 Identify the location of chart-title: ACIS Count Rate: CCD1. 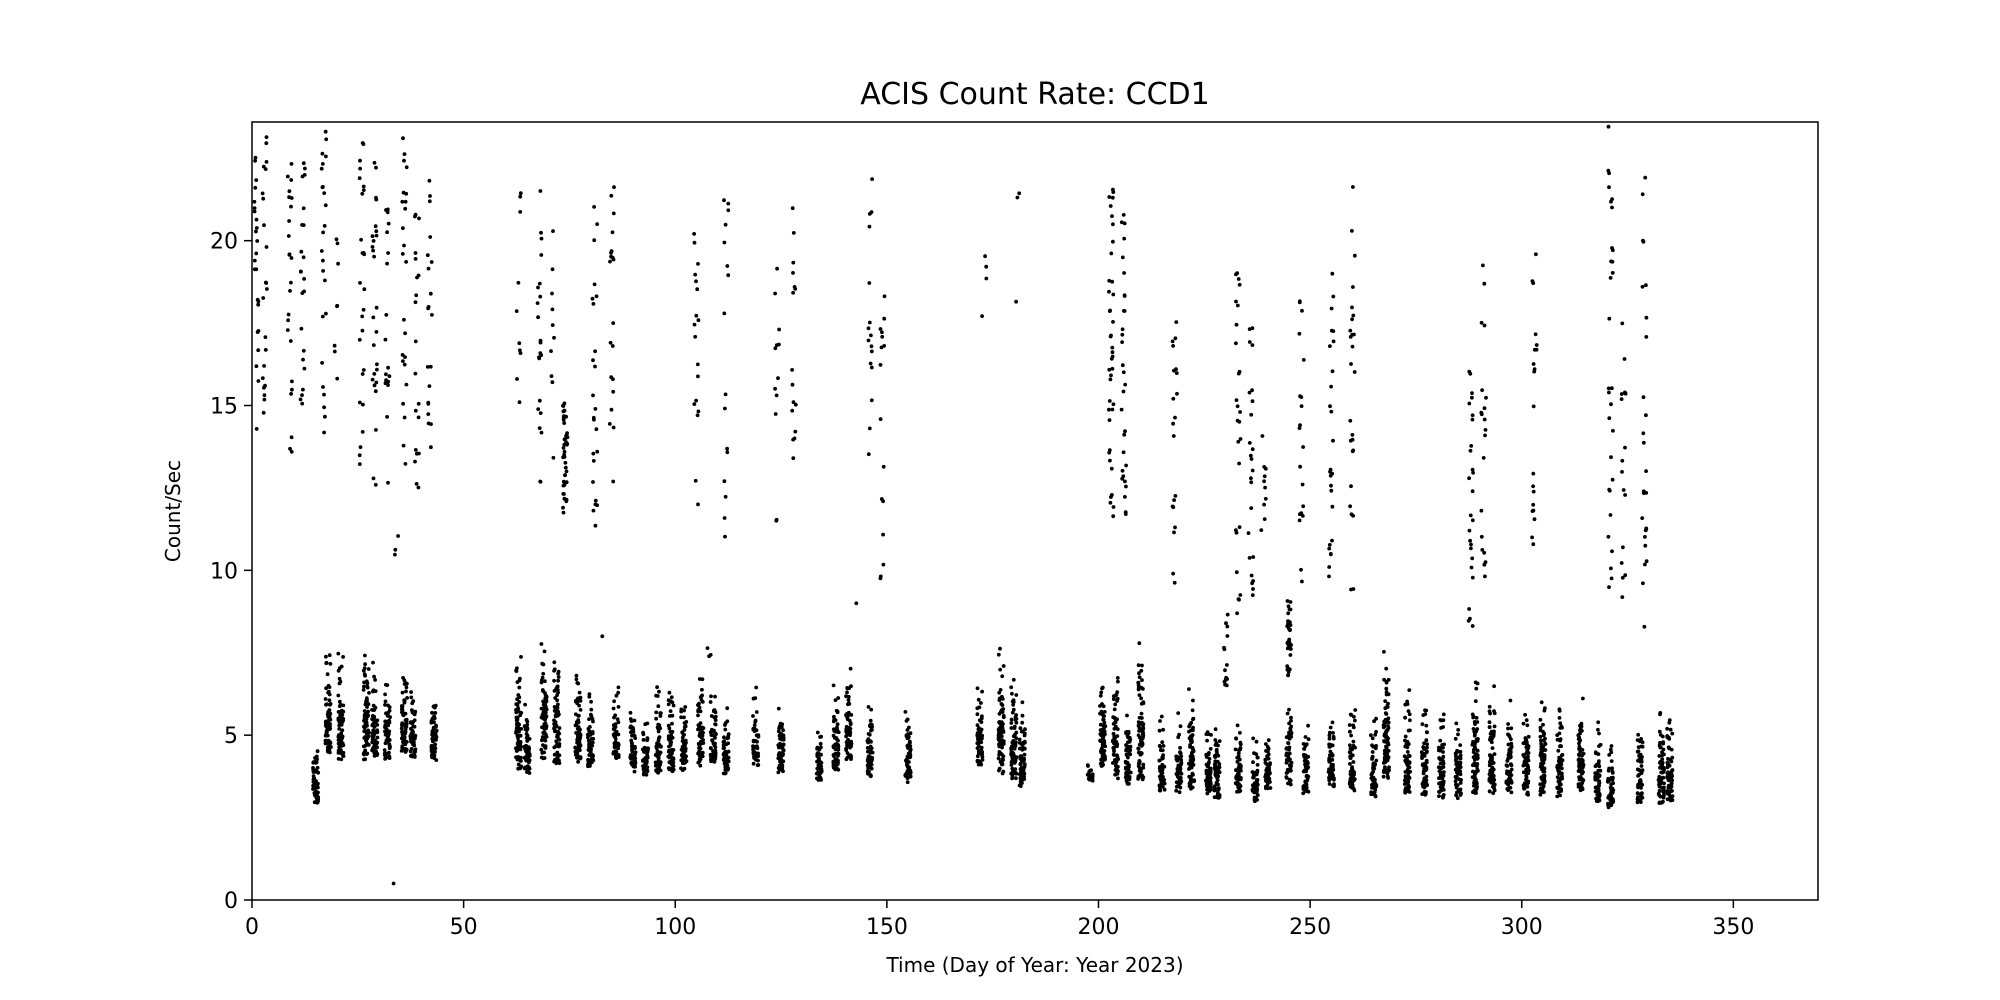
(1035, 94).